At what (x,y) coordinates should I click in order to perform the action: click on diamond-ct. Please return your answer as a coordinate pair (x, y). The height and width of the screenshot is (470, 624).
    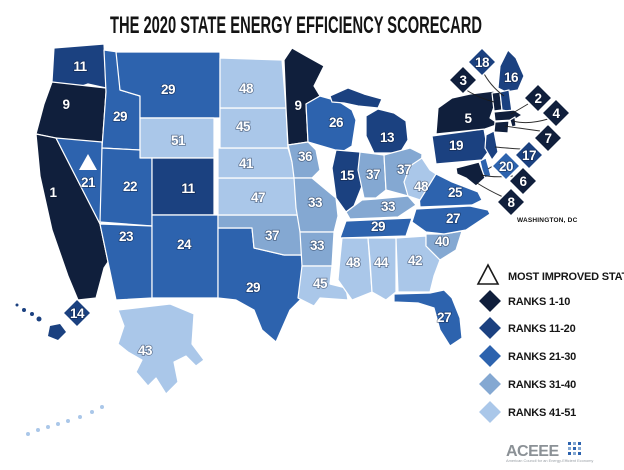
    Looking at the image, I should click on (548, 138).